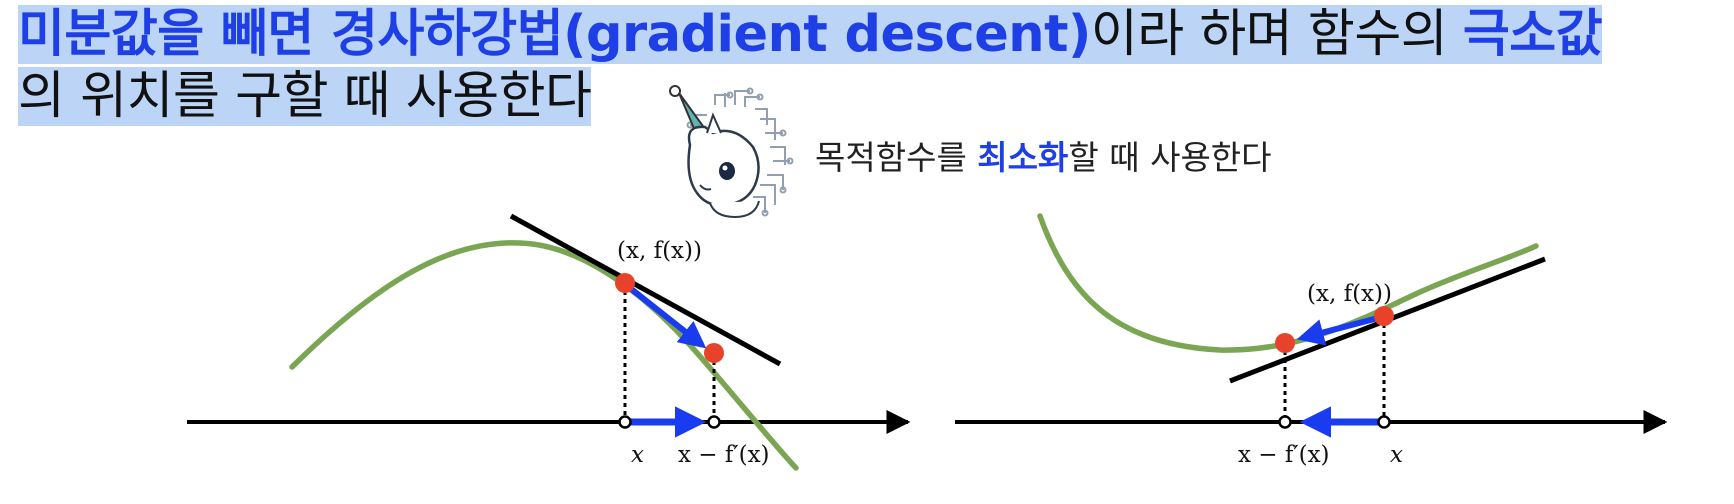  What do you see at coordinates (659, 251) in the screenshot?
I see `left-point-label: (x, f(x))` at bounding box center [659, 251].